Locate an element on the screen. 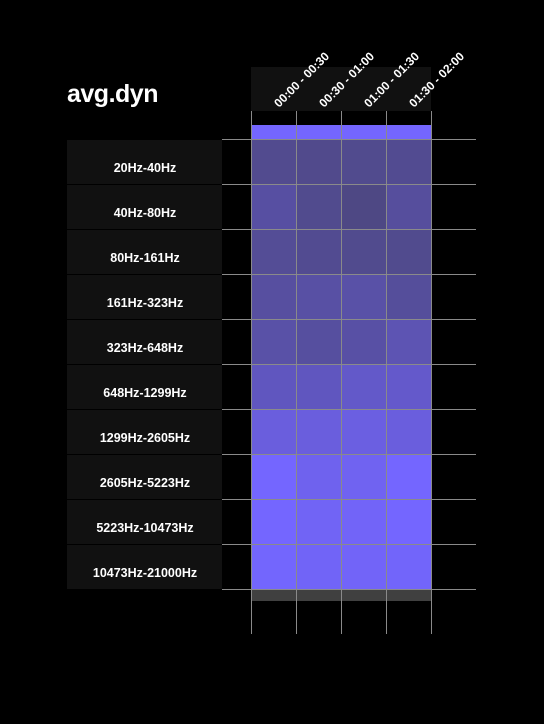 This screenshot has height=724, width=544. row-label: 161Hz-323Hz is located at coordinates (145, 303).